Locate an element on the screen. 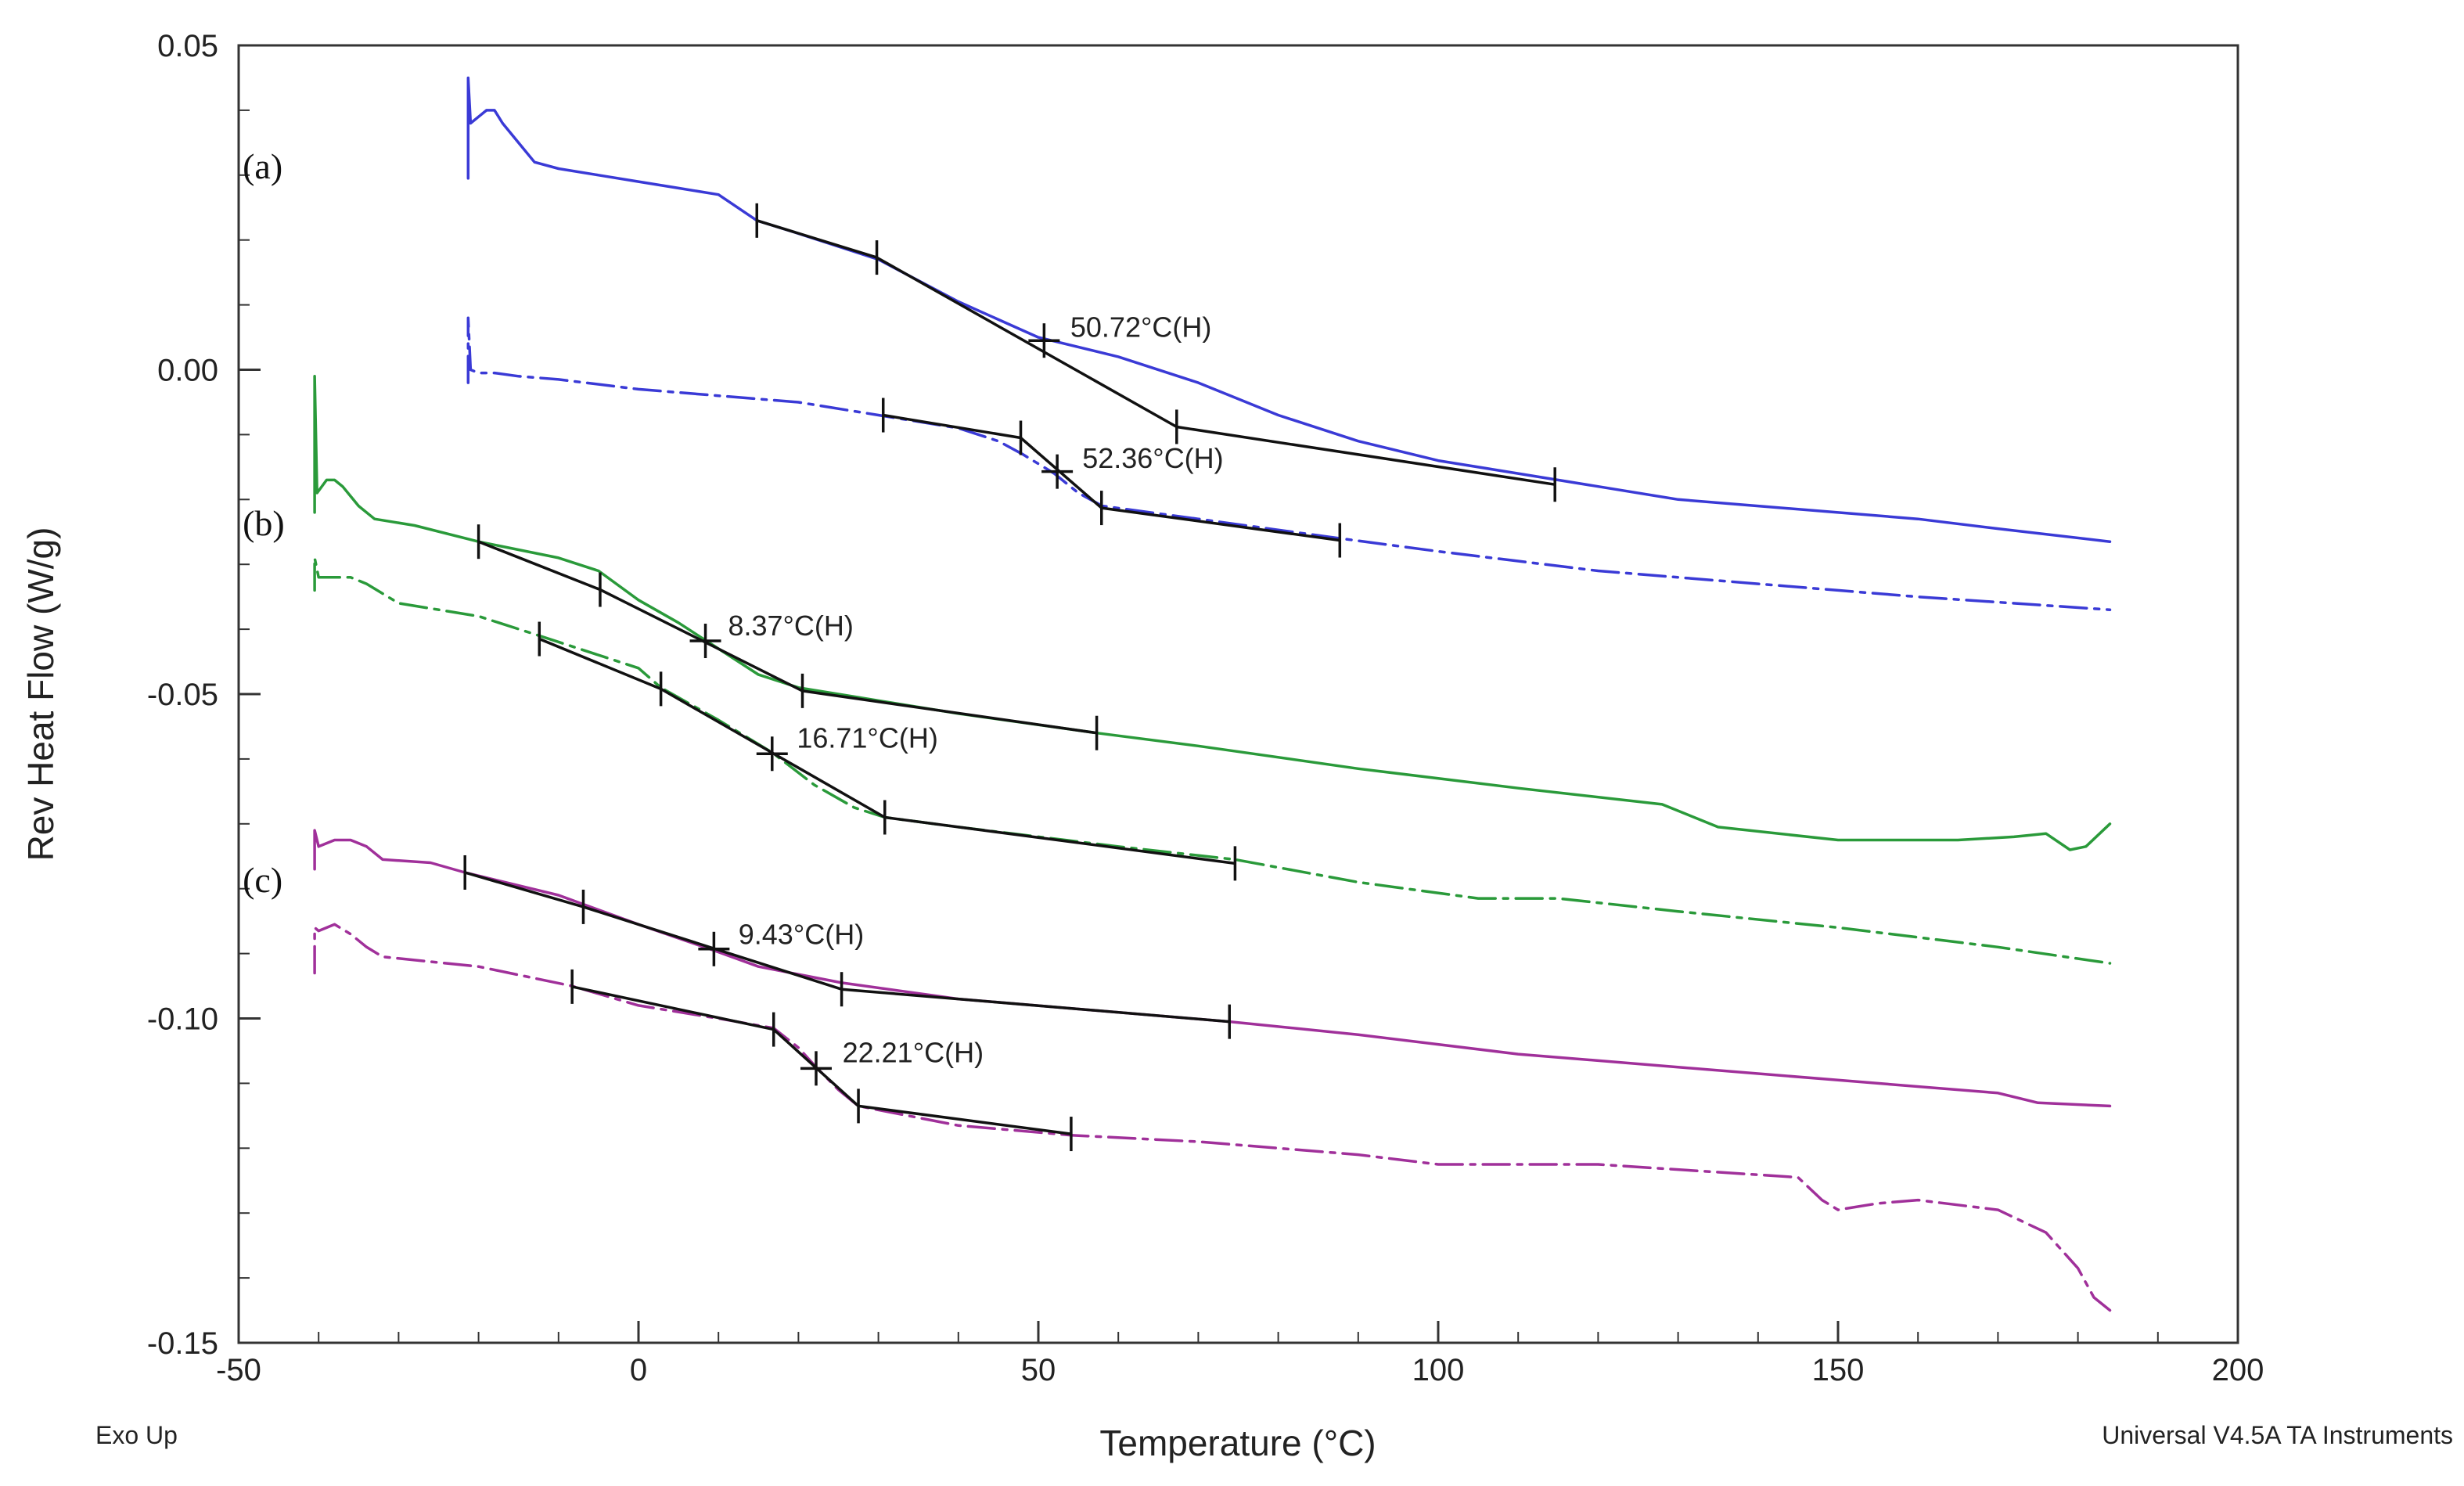 This screenshot has height=1486, width=2464. footer-instrument: Universal V4.5A TA Instruments is located at coordinates (2277, 1435).